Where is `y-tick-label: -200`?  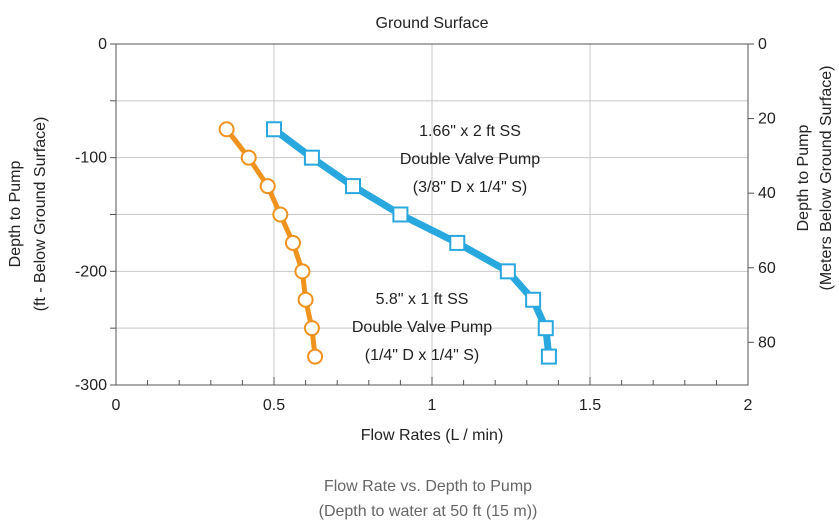 y-tick-label: -200 is located at coordinates (91, 271).